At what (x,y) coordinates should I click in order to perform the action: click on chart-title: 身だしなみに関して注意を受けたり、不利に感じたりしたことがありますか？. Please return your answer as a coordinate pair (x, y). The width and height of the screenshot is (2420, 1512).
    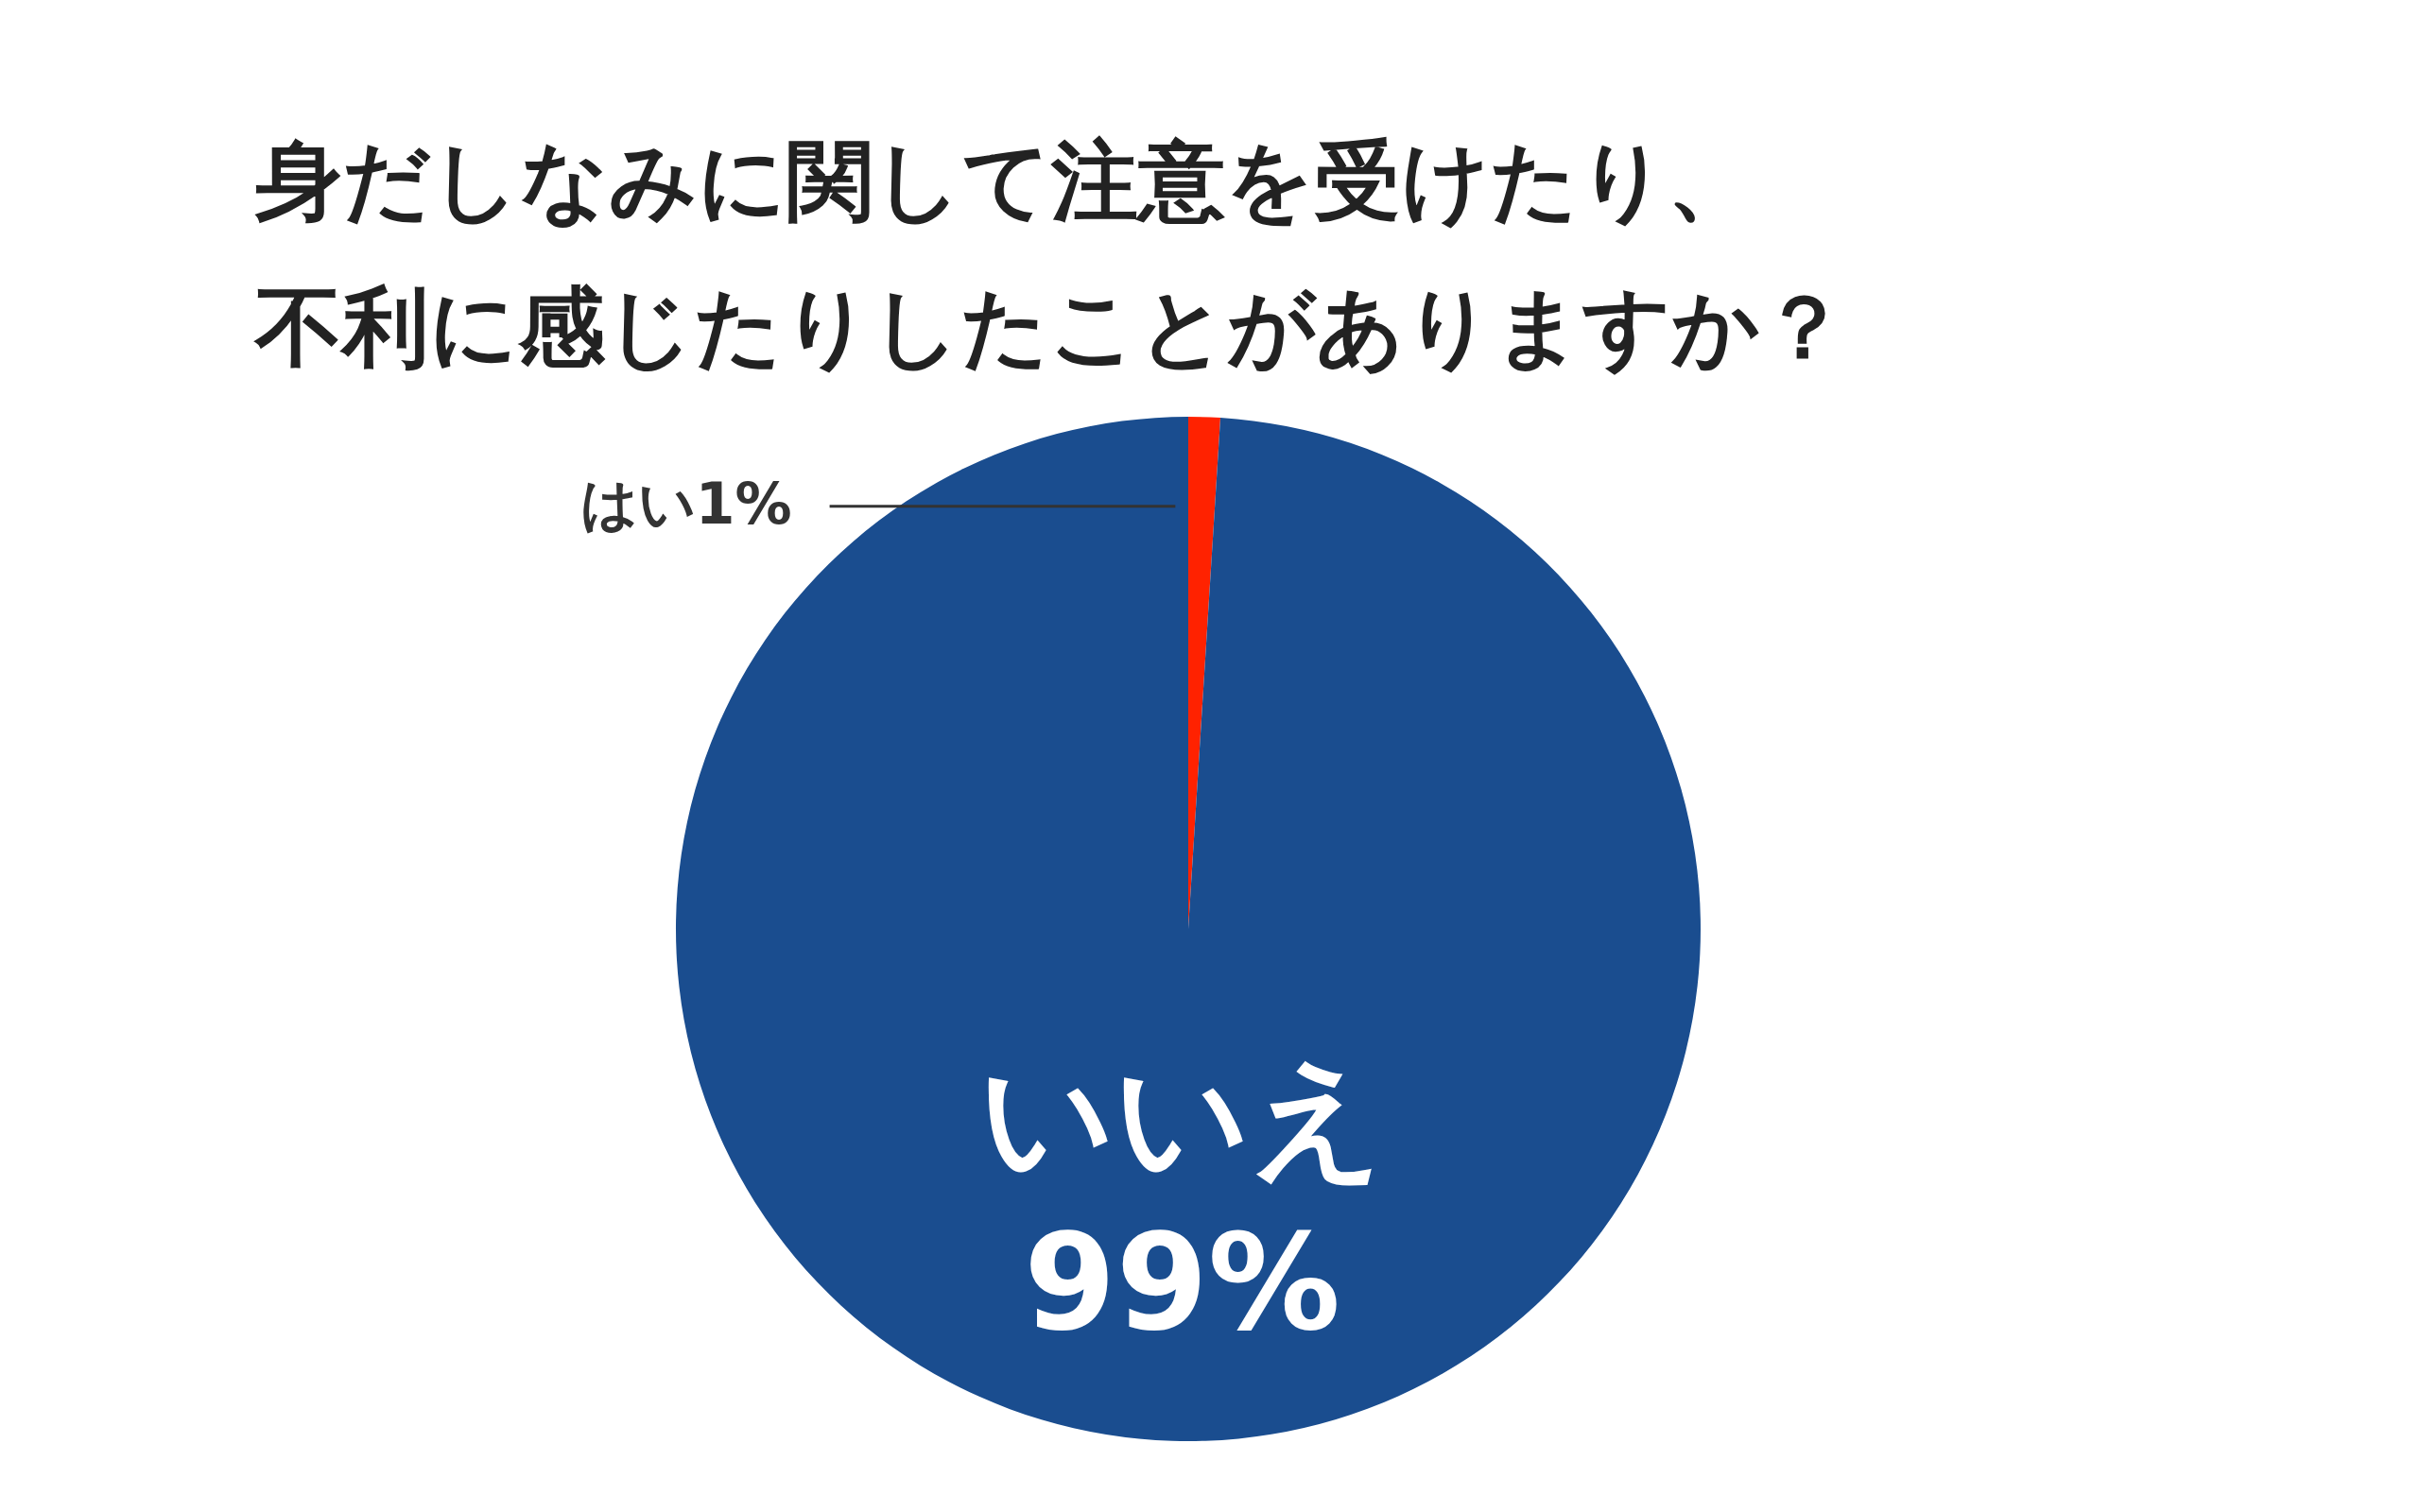
    Looking at the image, I should click on (1050, 254).